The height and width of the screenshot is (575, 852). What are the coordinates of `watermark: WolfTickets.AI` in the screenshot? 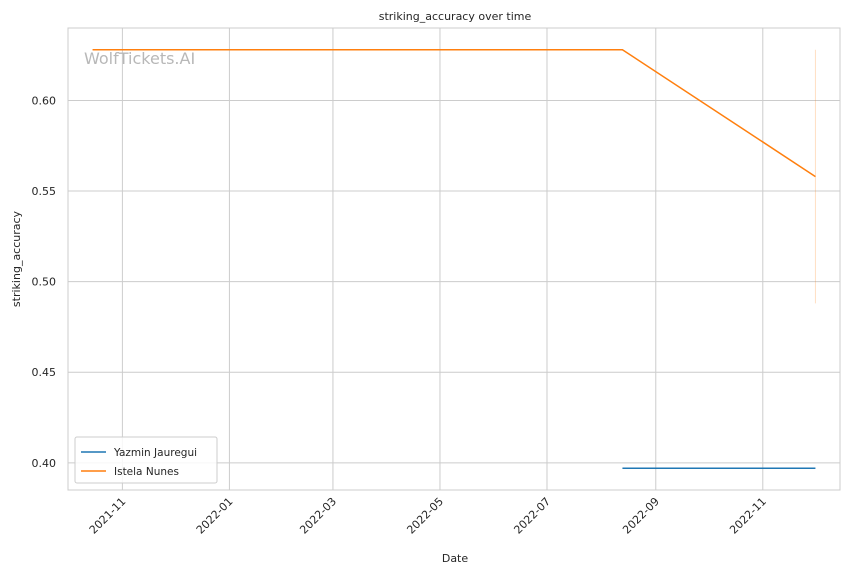 It's located at (139, 58).